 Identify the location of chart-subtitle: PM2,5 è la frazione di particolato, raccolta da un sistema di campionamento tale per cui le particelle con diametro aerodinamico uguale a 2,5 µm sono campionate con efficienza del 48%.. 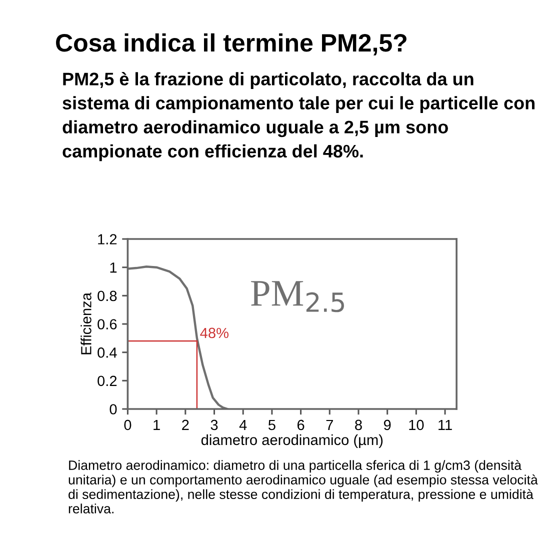
(298, 117).